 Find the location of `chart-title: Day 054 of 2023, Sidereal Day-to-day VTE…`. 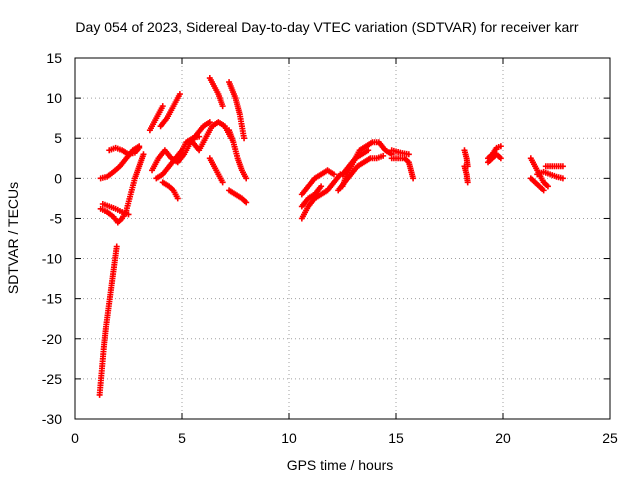

chart-title: Day 054 of 2023, Sidereal Day-to-day VTE… is located at coordinates (326, 27).